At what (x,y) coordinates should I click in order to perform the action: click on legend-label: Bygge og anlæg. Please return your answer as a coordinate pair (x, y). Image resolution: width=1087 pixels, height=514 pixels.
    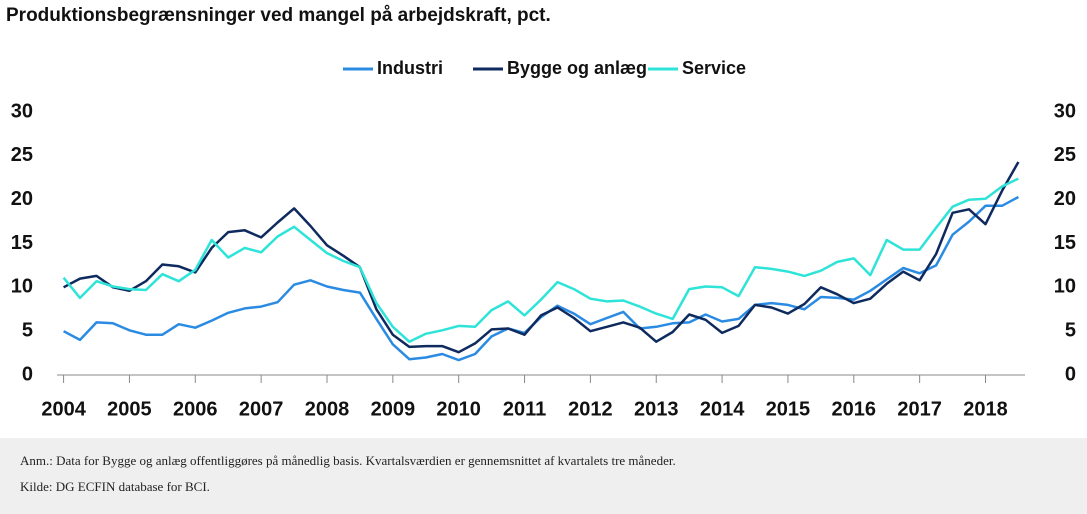
    Looking at the image, I should click on (577, 68).